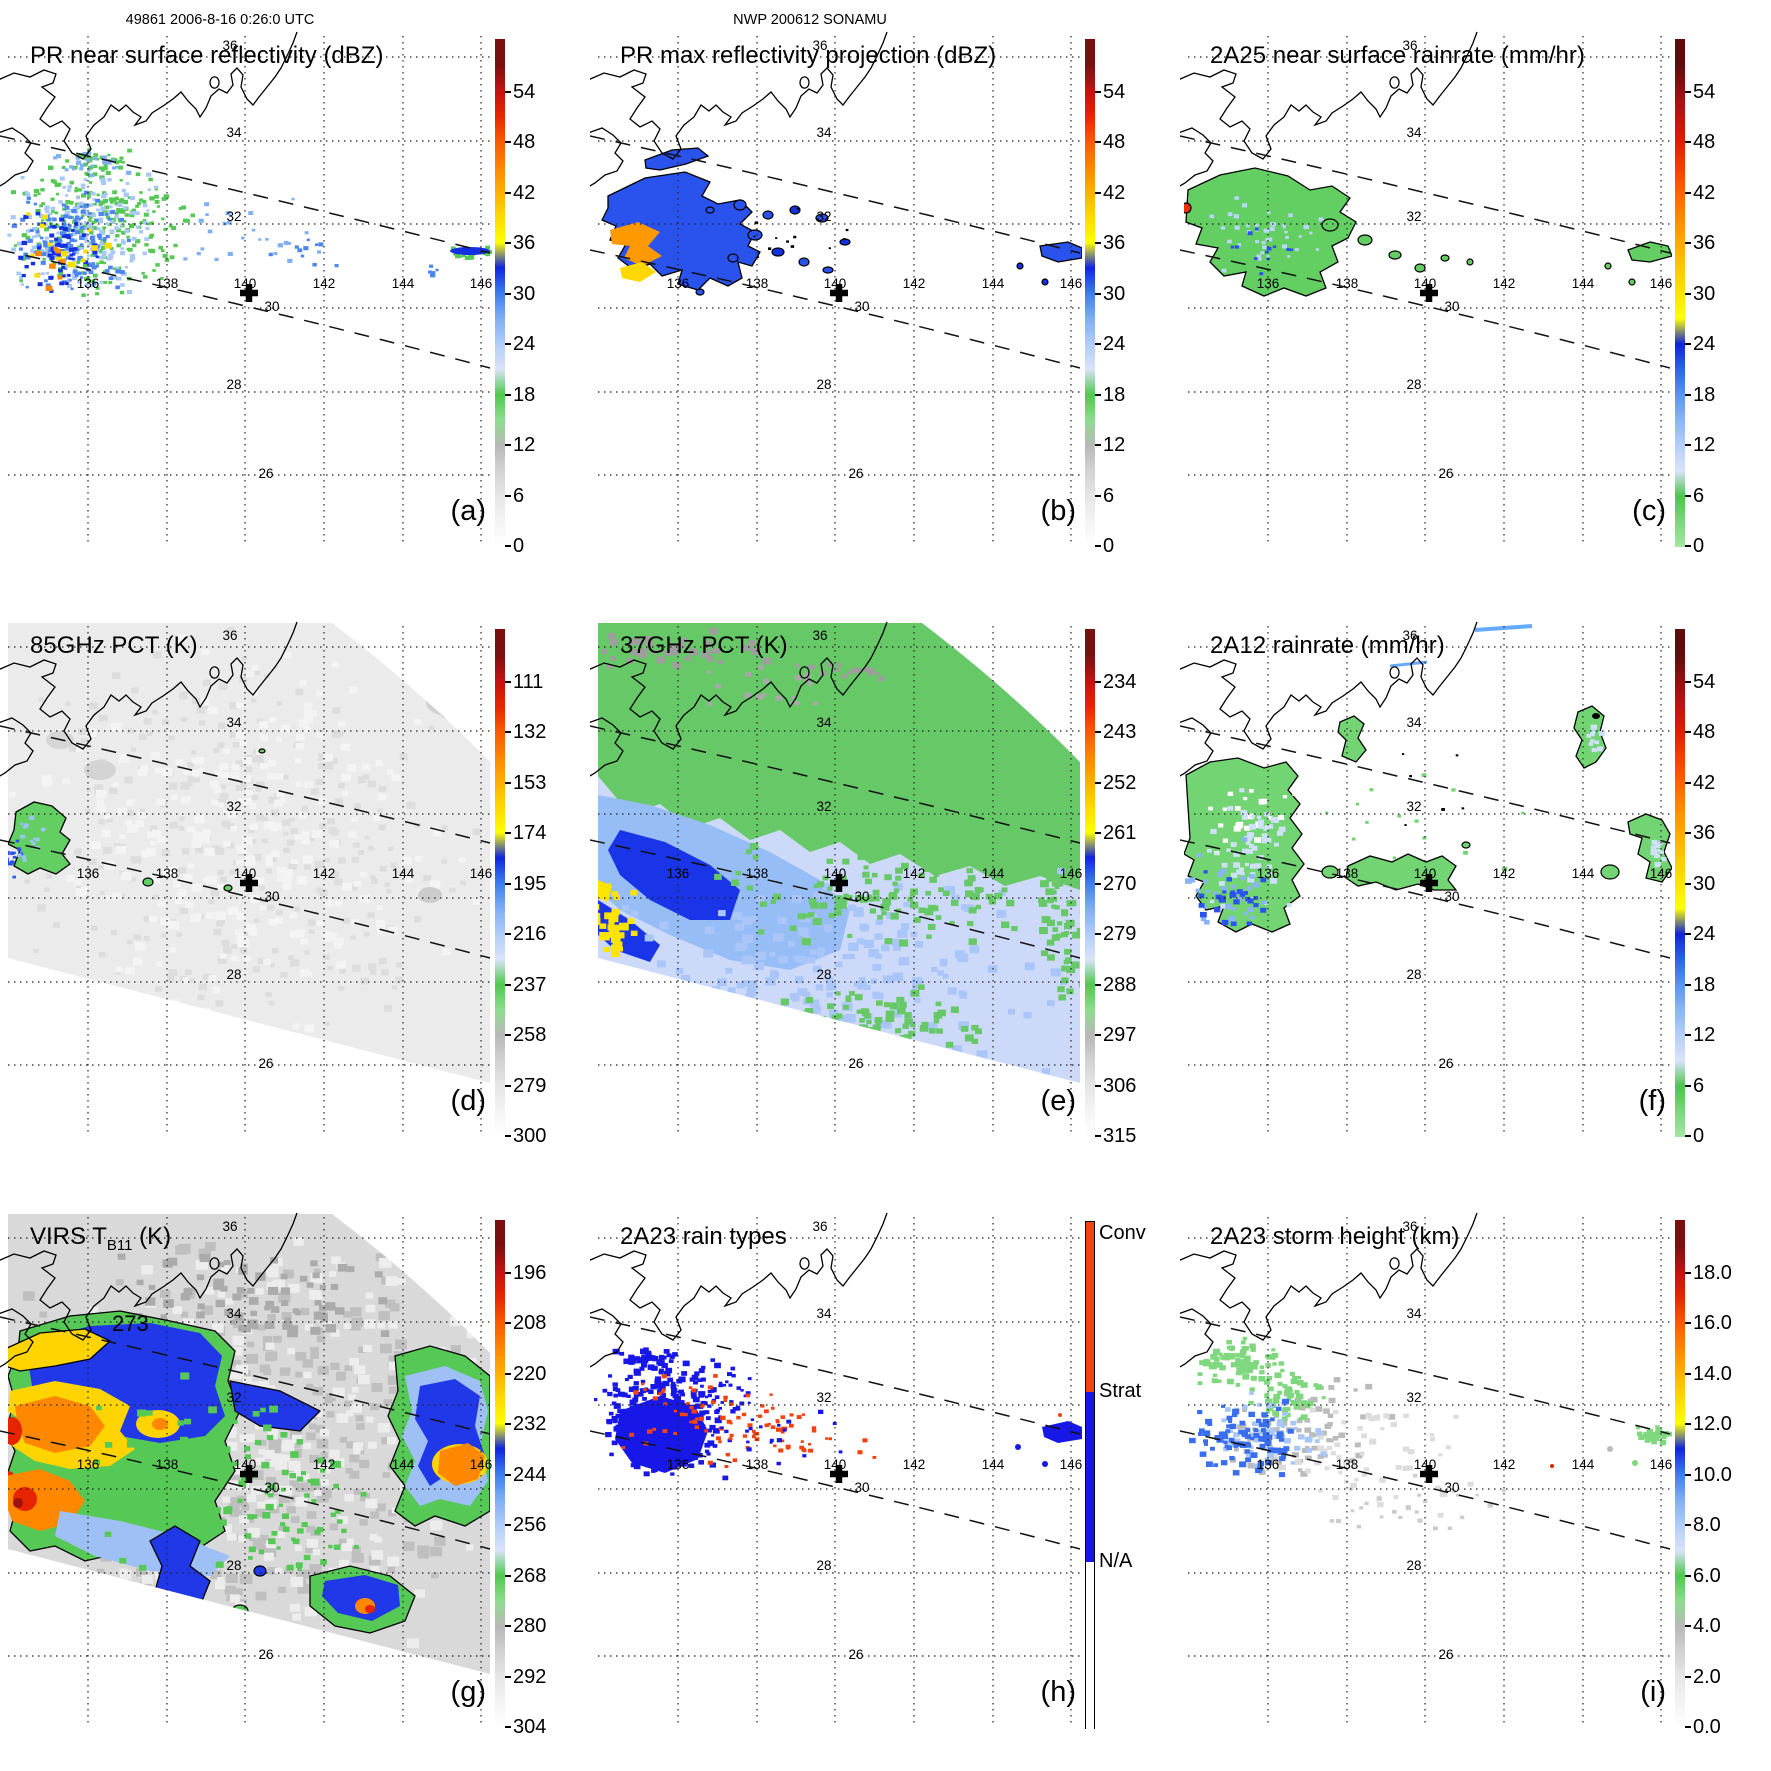 This screenshot has width=1771, height=1771. I want to click on colorbar-tick-label: 232, so click(530, 1424).